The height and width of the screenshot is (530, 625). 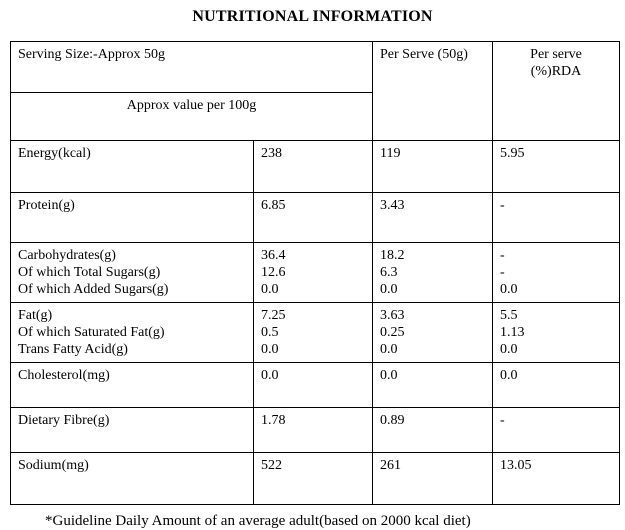 What do you see at coordinates (512, 153) in the screenshot?
I see `cell-line: 5.95` at bounding box center [512, 153].